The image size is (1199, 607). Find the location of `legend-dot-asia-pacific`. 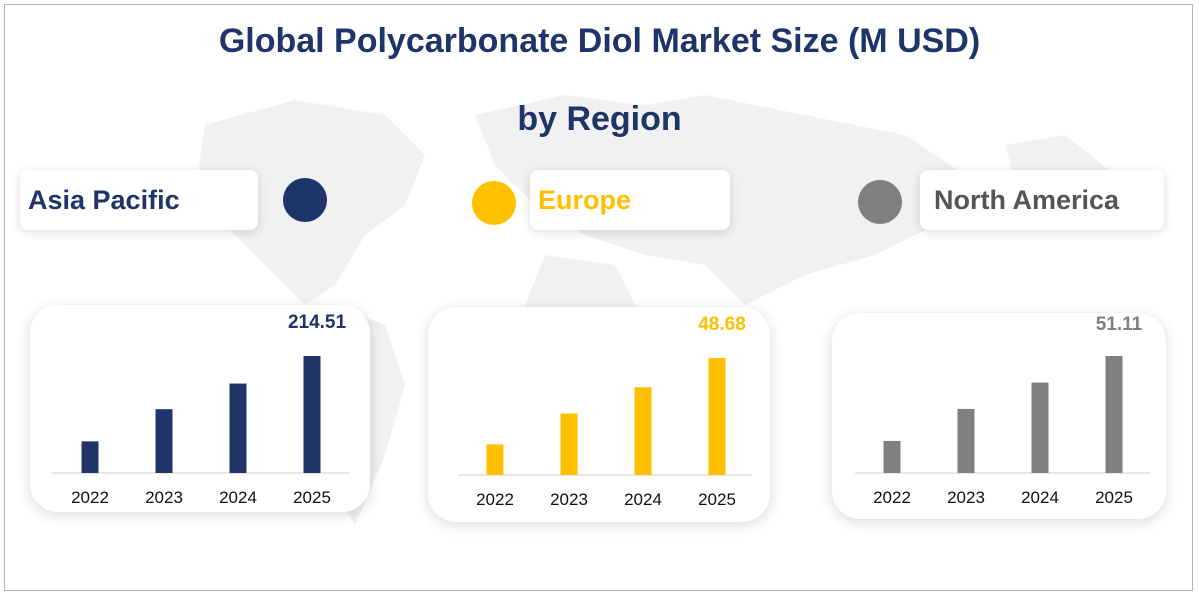

legend-dot-asia-pacific is located at coordinates (305, 200).